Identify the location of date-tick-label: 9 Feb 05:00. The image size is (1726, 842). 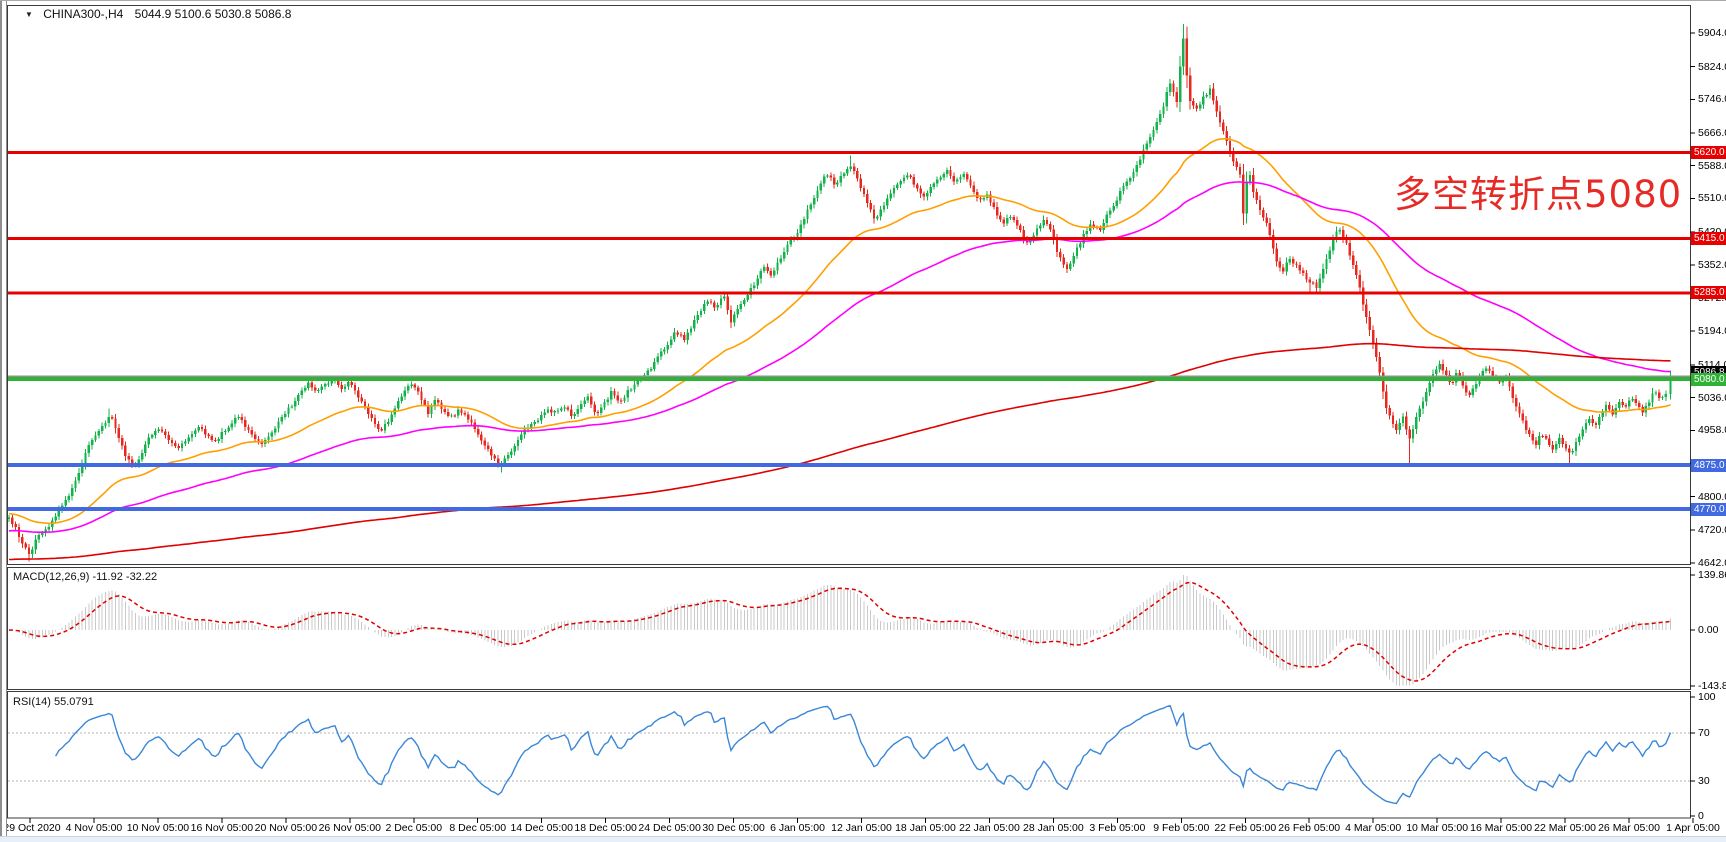
(1181, 828).